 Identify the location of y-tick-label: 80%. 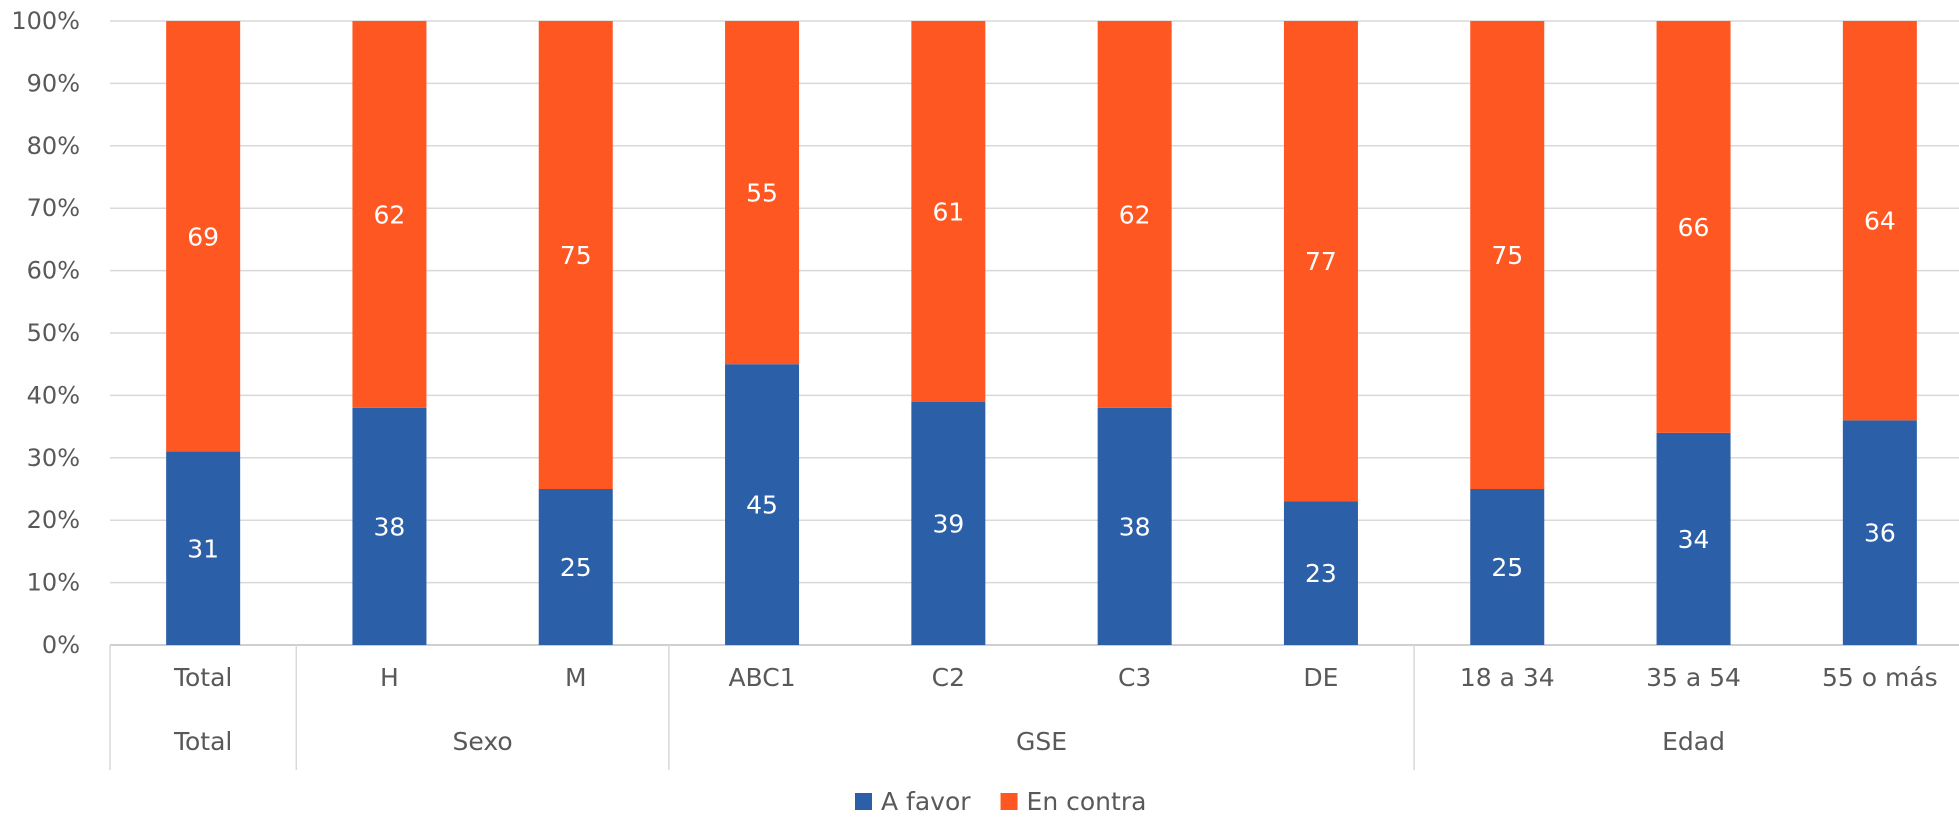
(53, 146).